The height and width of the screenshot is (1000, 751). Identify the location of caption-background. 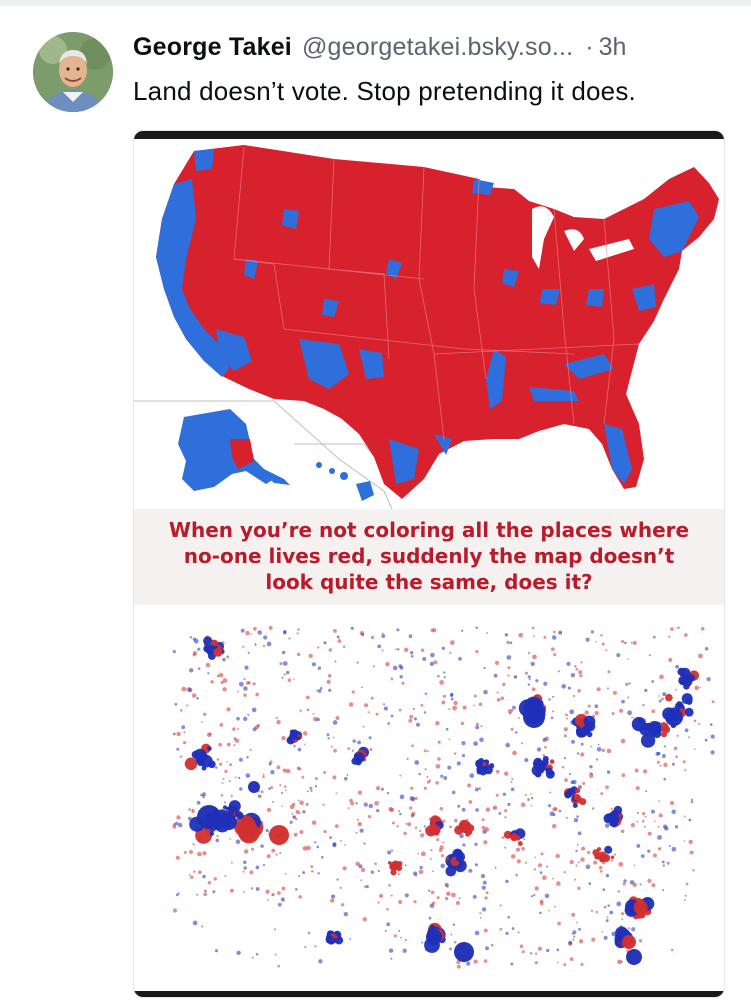
(429, 557).